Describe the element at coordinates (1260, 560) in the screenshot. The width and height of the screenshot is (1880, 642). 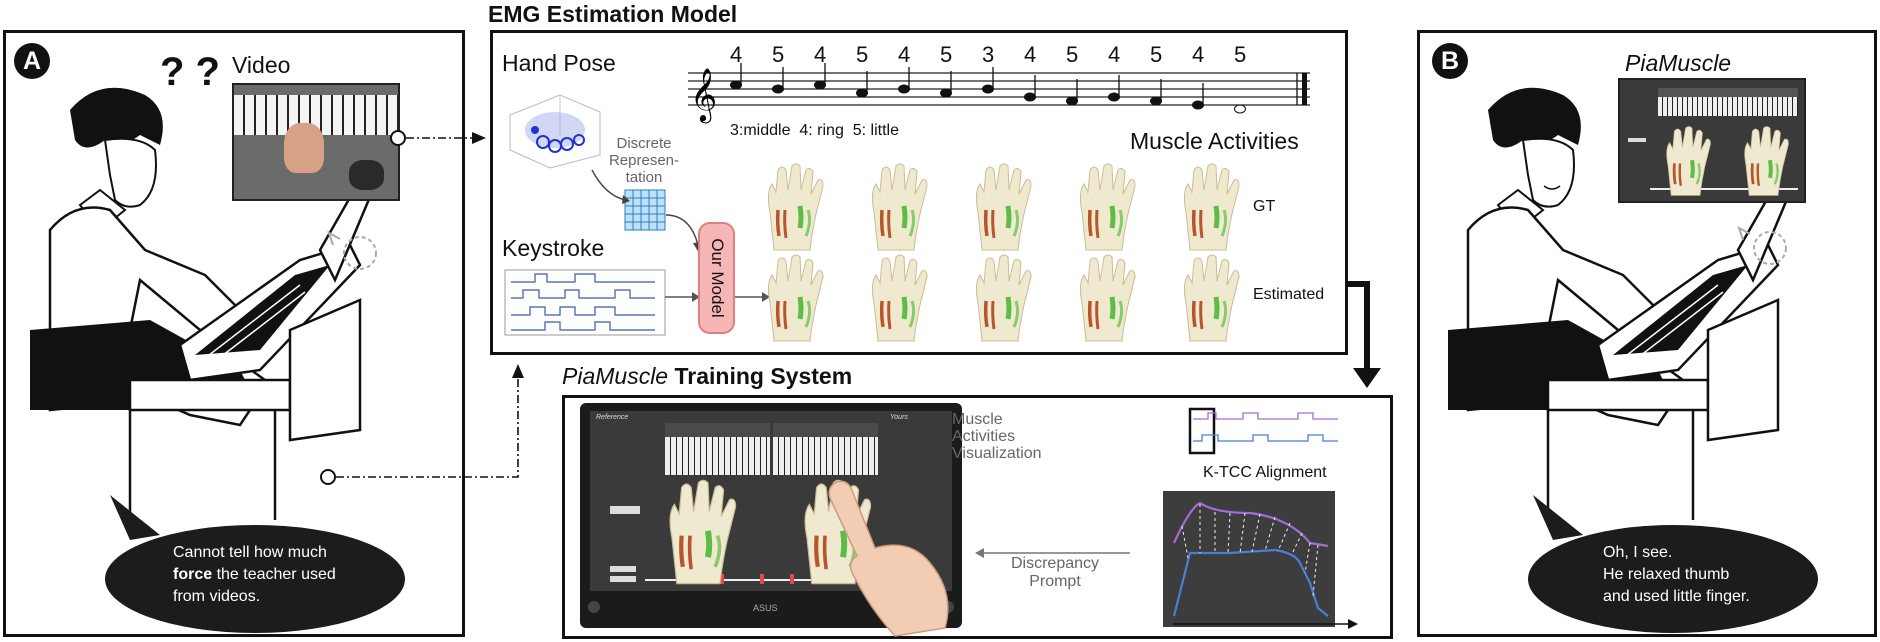
I see `ktcc-alignment-plot` at that location.